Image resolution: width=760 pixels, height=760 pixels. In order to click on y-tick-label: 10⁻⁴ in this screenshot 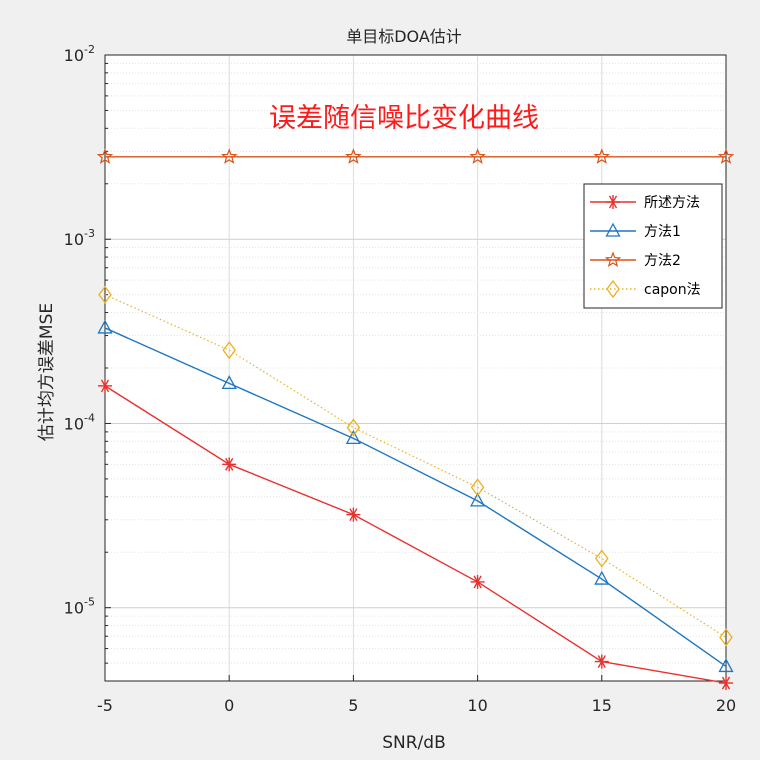, I will do `click(79, 422)`.